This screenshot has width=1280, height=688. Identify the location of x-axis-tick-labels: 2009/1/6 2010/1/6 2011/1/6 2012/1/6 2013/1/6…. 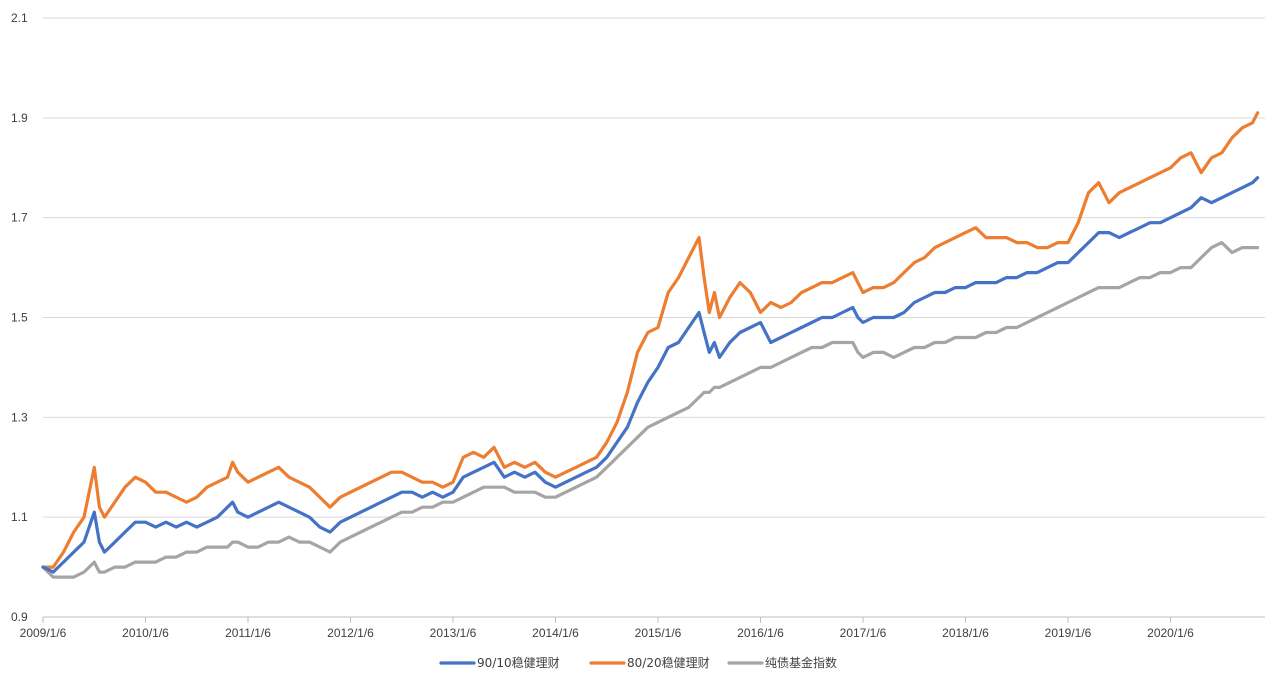
(607, 633).